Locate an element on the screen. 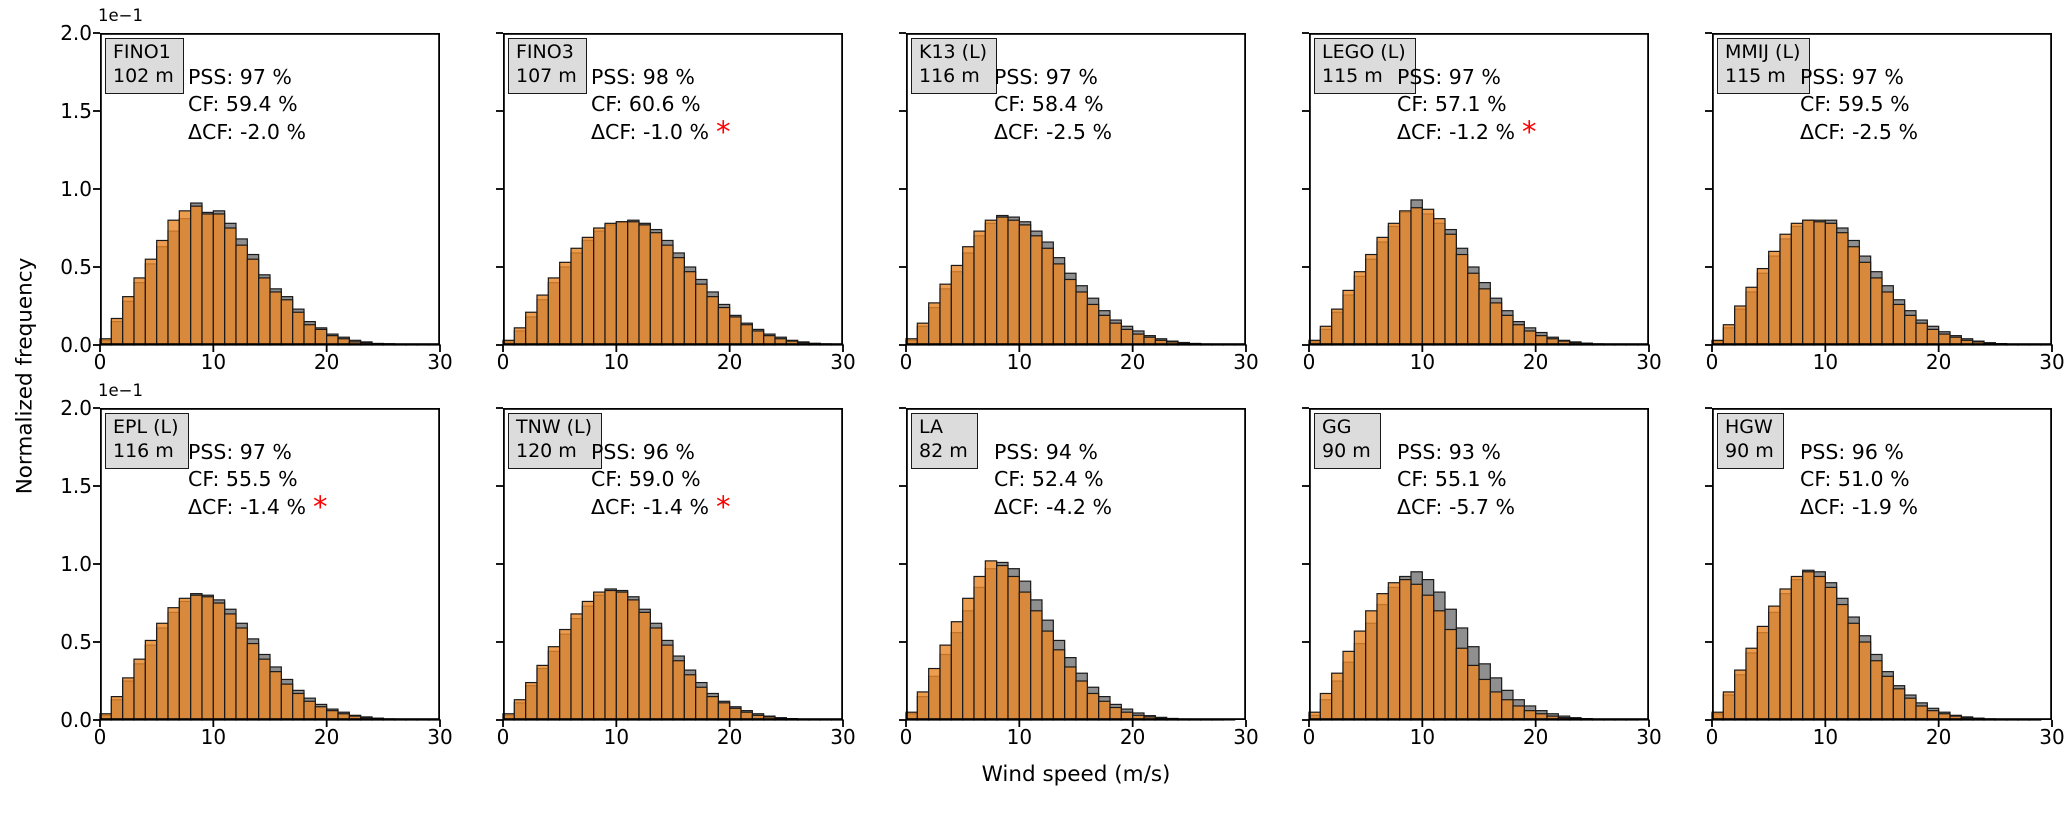 Image resolution: width=2067 pixels, height=820 pixels. y-tick-label: 0.0 is located at coordinates (76, 345).